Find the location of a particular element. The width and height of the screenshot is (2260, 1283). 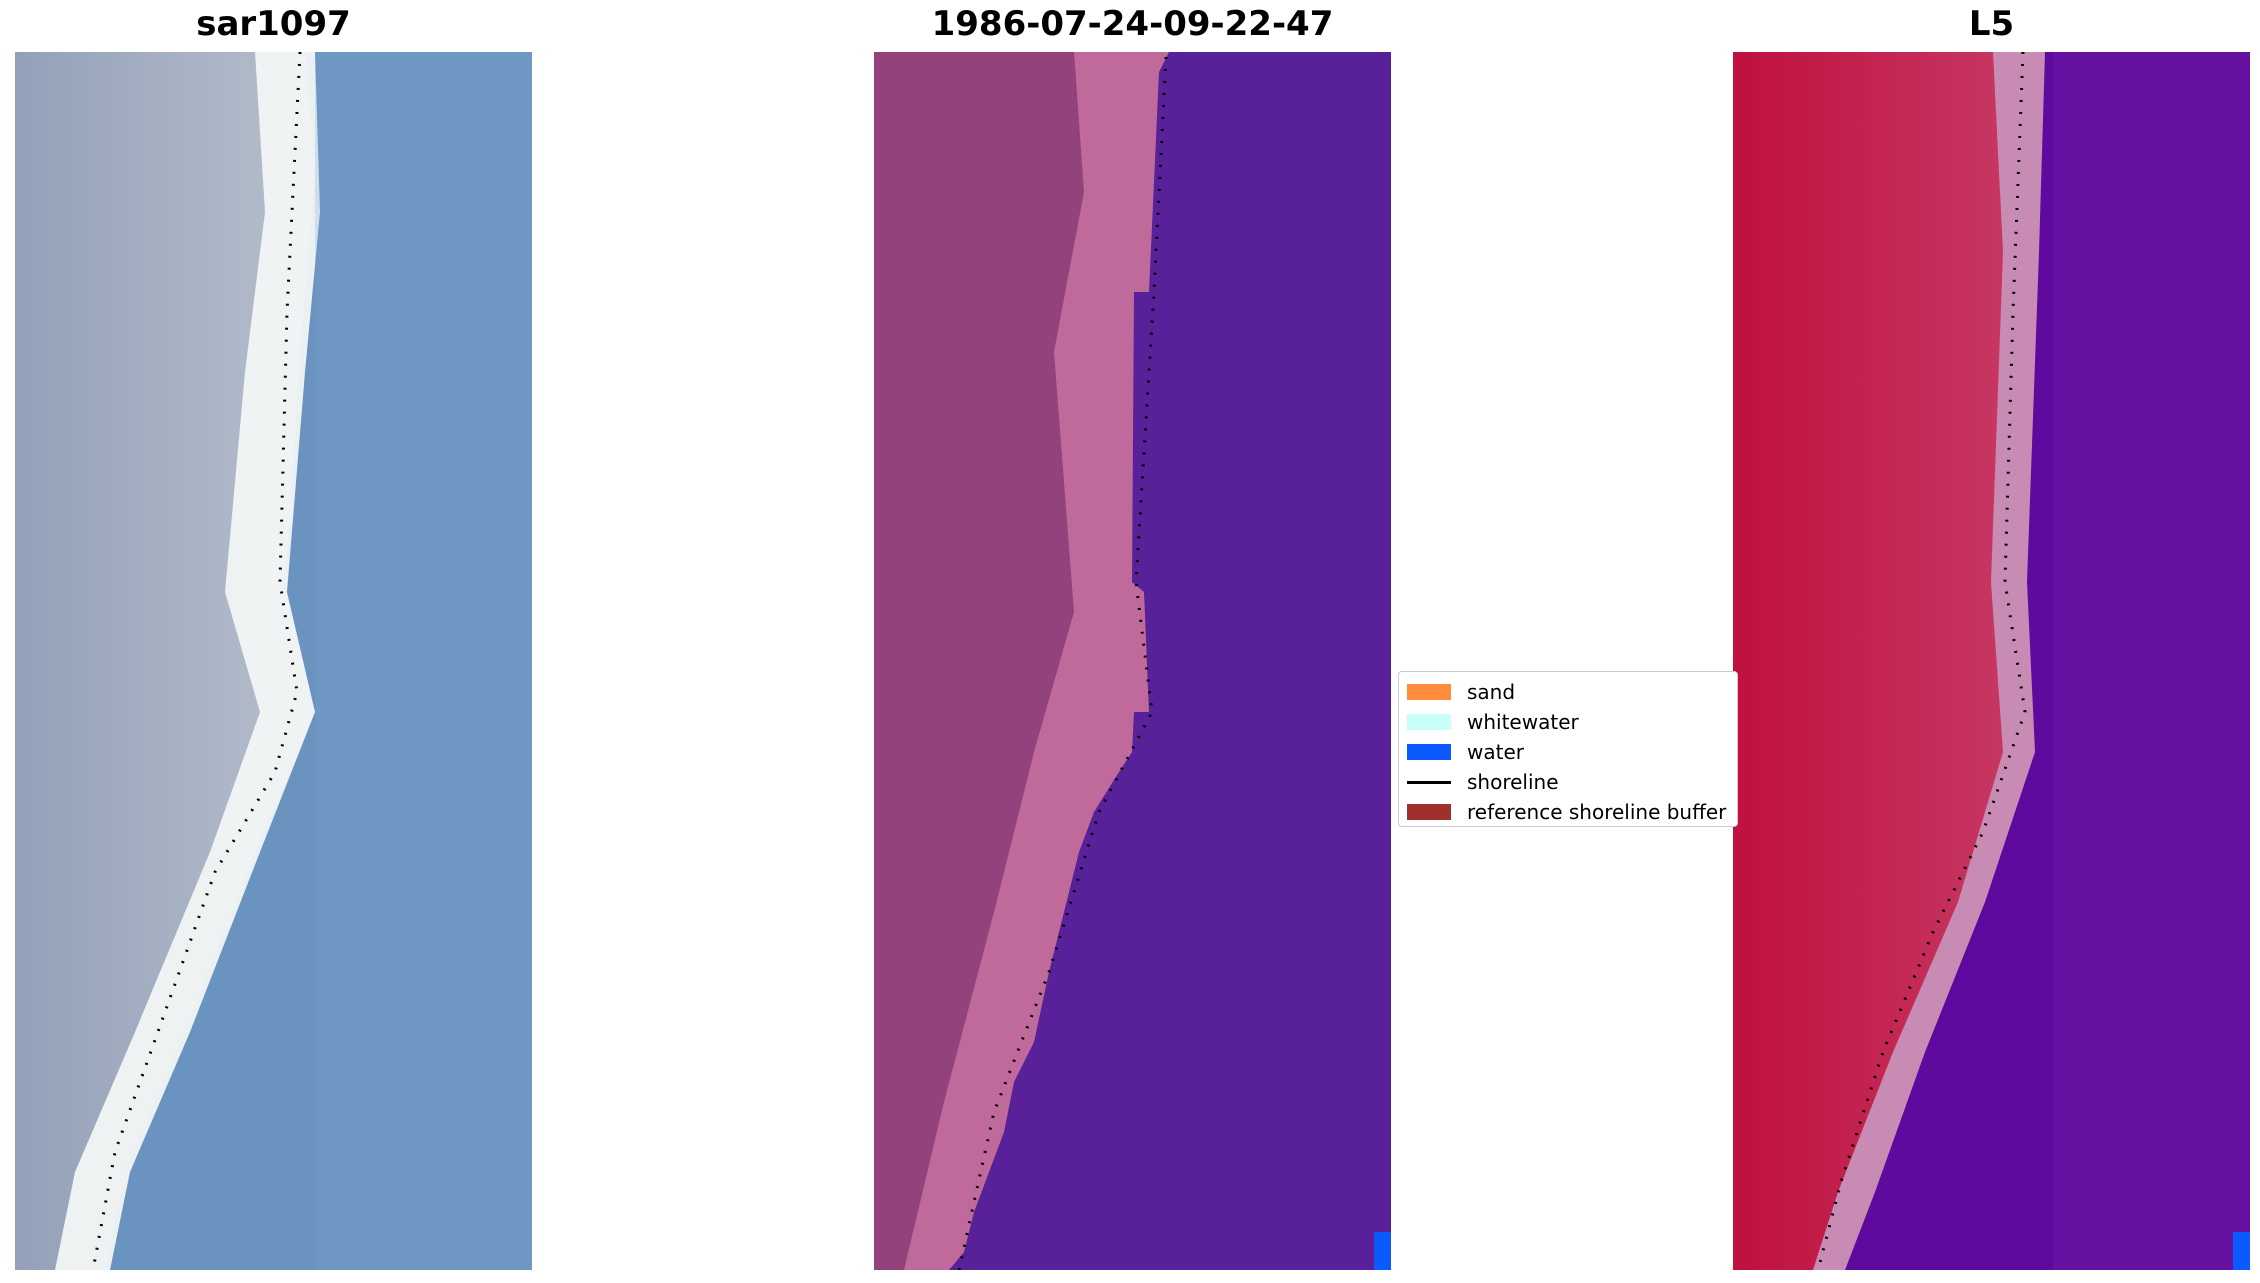

water-pixel-marker is located at coordinates (1382, 1251).